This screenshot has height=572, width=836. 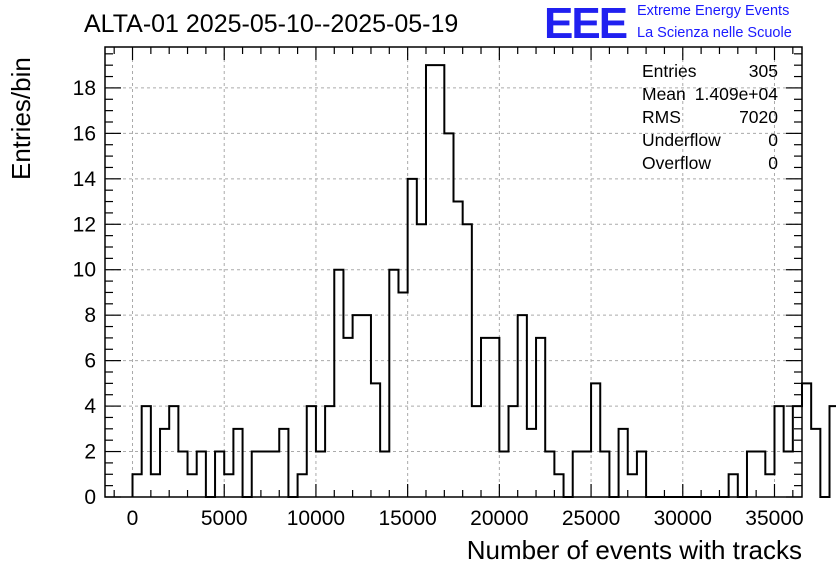 What do you see at coordinates (21, 118) in the screenshot?
I see `y-axis-label: Entries/bin` at bounding box center [21, 118].